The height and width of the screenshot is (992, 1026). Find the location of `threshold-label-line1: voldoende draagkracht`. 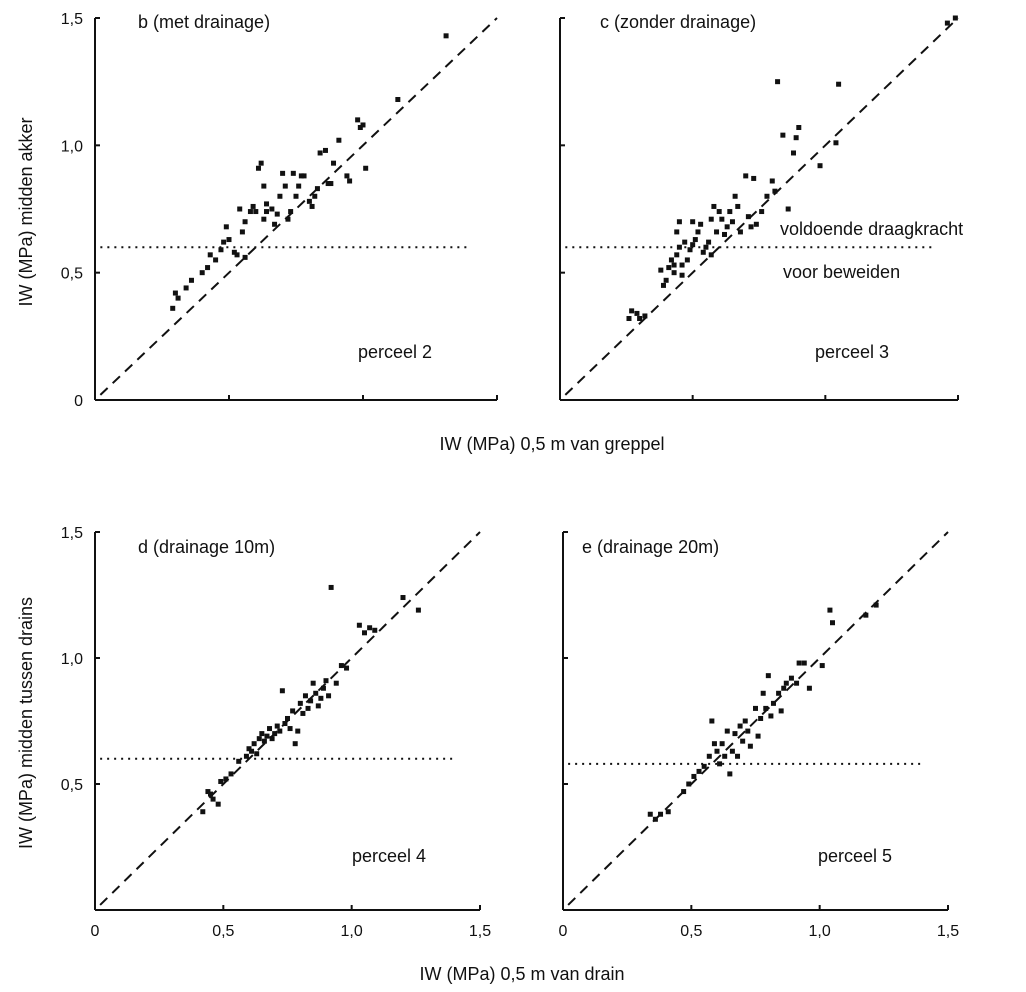

threshold-label-line1: voldoende draagkracht is located at coordinates (871, 229).